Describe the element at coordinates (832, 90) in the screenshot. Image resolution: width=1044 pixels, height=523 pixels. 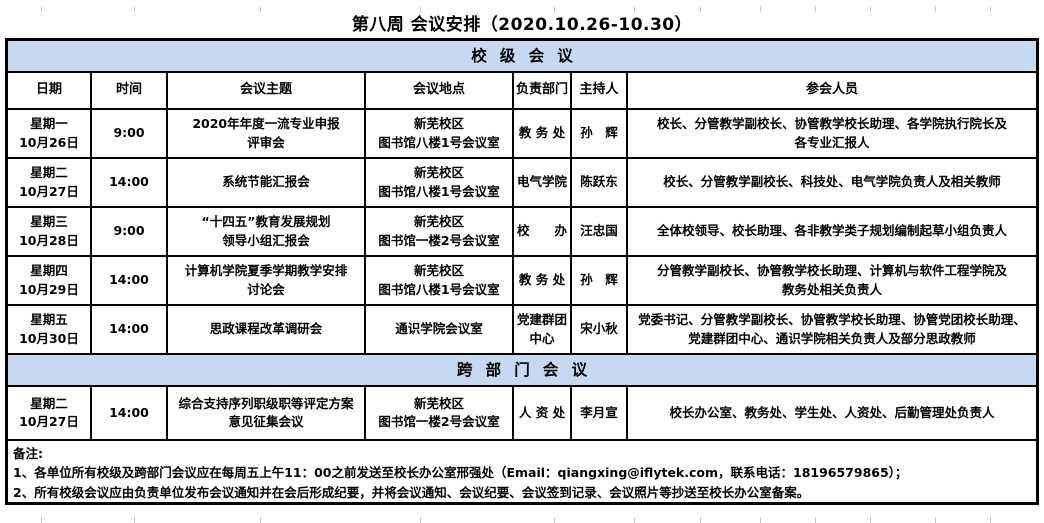
I see `column-header-attendees: 参会人员` at that location.